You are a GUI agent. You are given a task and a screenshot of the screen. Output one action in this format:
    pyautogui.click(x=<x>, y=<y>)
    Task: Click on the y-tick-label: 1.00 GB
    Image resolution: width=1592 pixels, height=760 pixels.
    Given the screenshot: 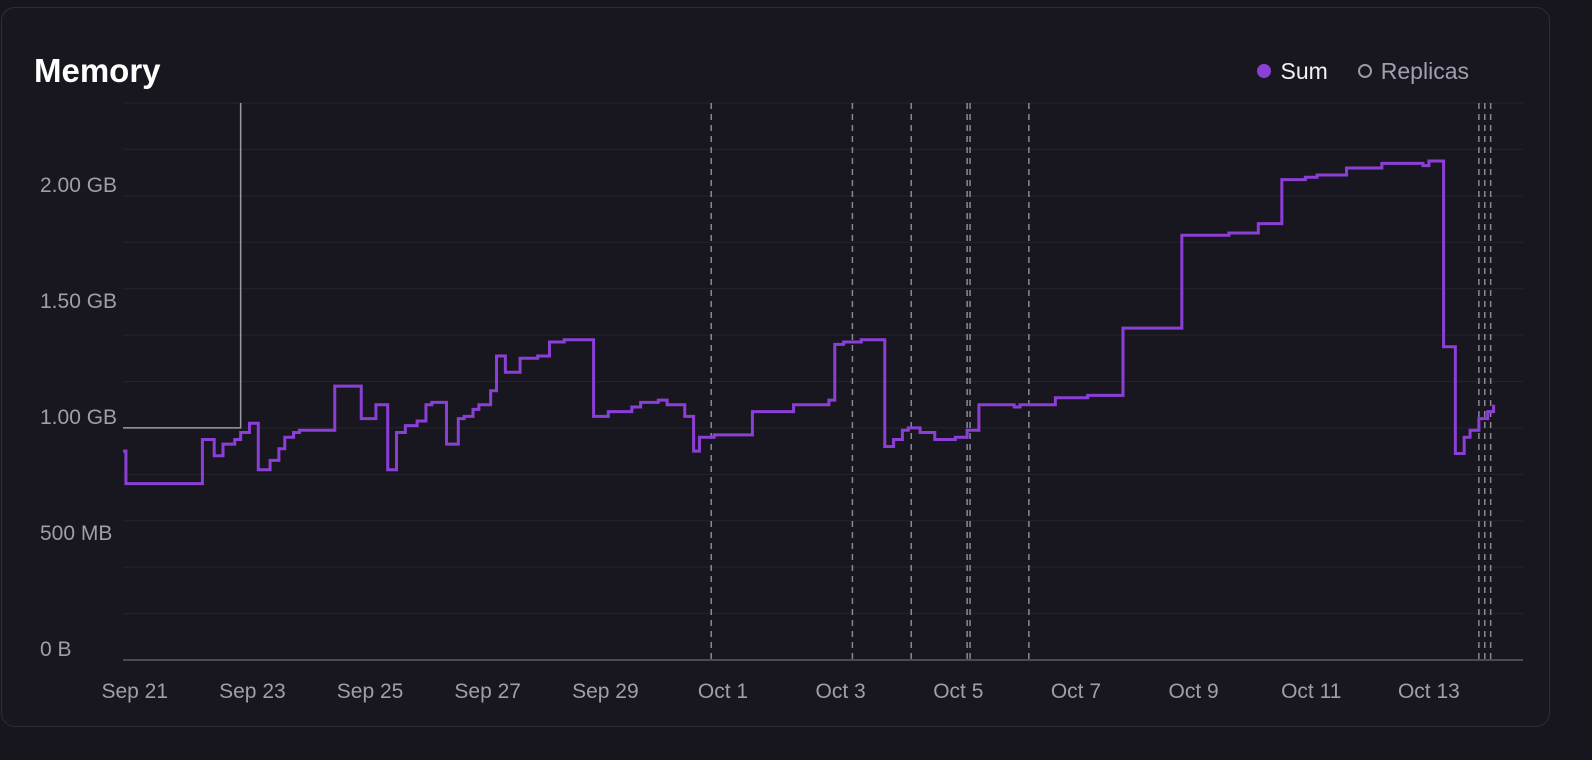 What is the action you would take?
    pyautogui.click(x=78, y=417)
    